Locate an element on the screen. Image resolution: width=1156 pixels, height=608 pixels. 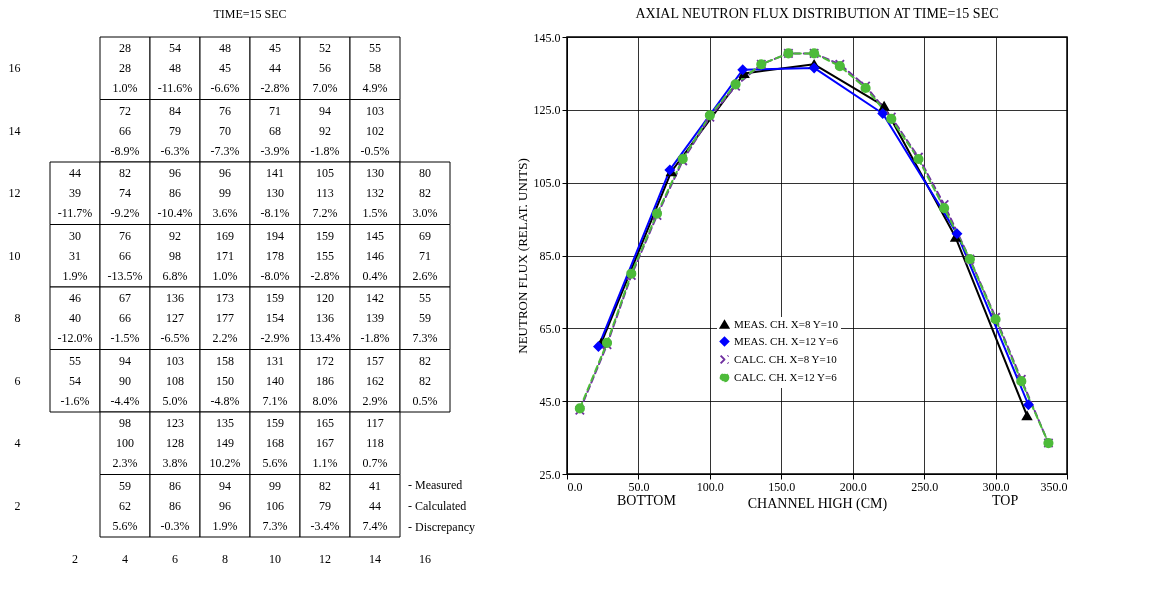
annotation: - Measured is located at coordinates (435, 484).